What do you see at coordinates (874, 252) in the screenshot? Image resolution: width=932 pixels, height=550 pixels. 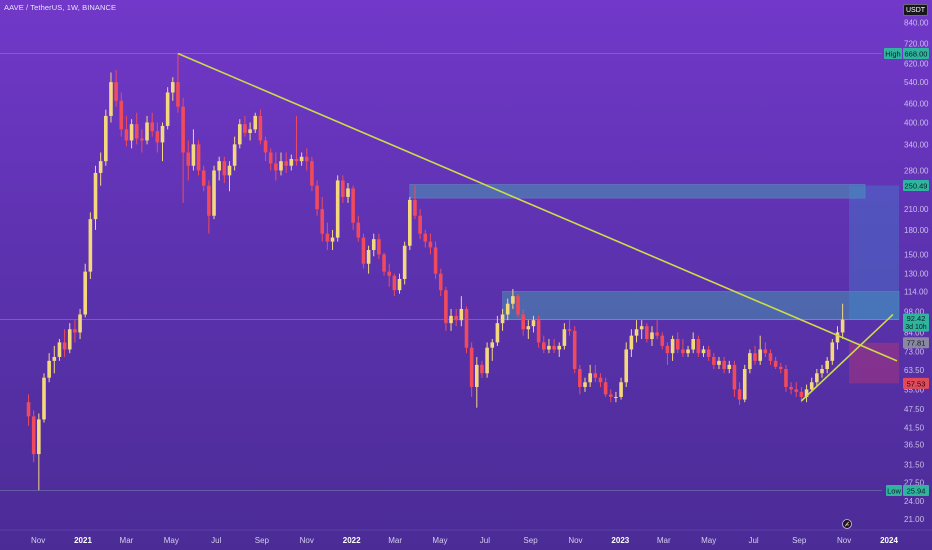 I see `target-zone` at bounding box center [874, 252].